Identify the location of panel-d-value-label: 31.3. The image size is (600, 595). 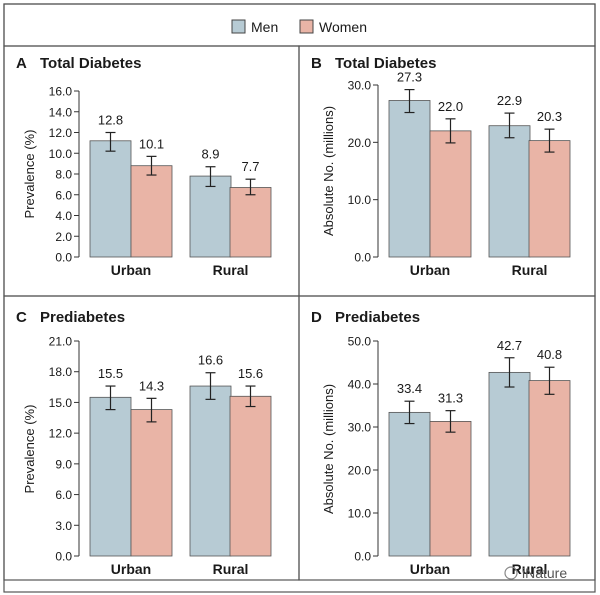
(450, 398).